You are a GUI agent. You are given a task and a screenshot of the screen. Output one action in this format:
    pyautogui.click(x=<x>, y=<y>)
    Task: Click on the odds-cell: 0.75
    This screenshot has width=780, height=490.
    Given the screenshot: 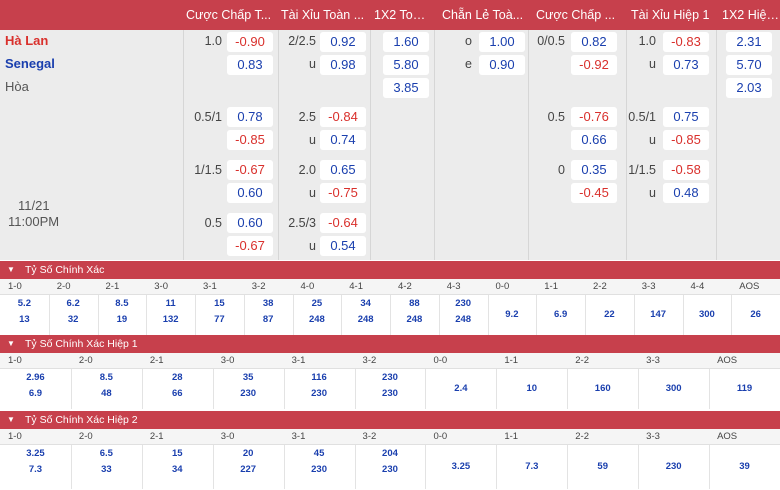 What is the action you would take?
    pyautogui.click(x=686, y=117)
    